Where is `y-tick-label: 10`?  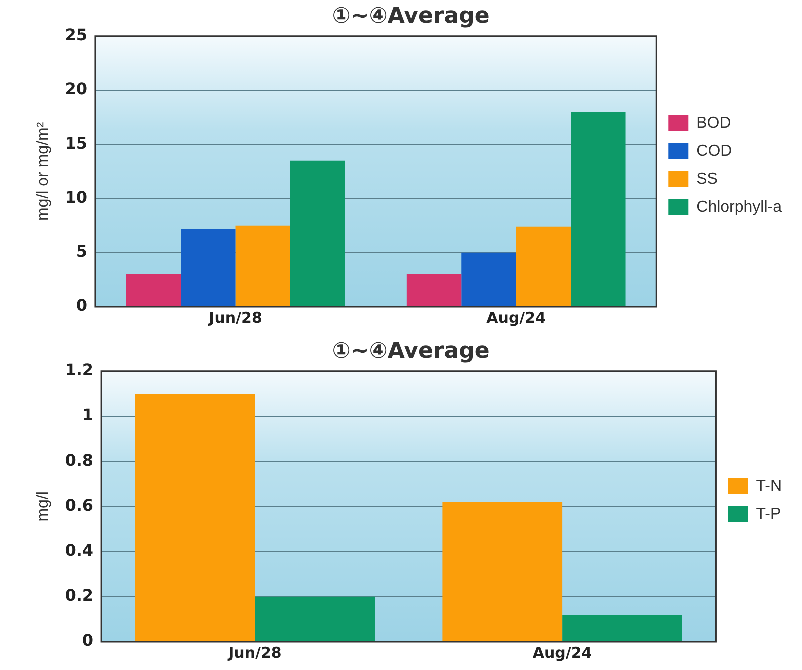 y-tick-label: 10 is located at coordinates (76, 197).